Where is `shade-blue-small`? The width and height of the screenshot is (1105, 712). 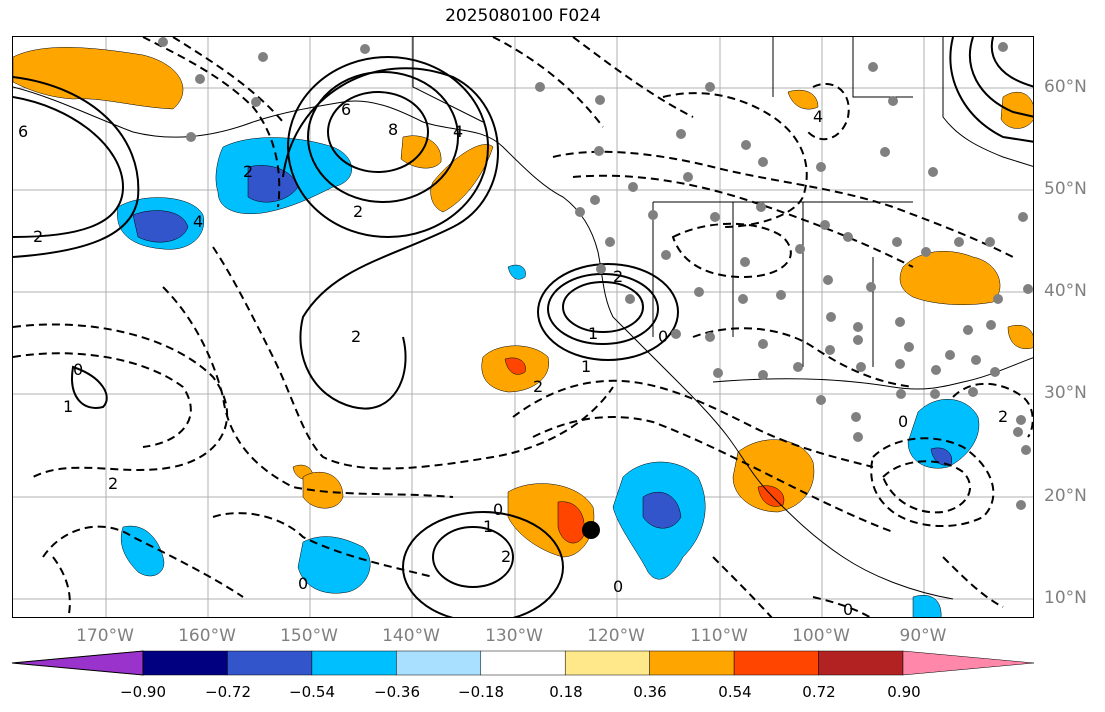
shade-blue-small is located at coordinates (516, 272).